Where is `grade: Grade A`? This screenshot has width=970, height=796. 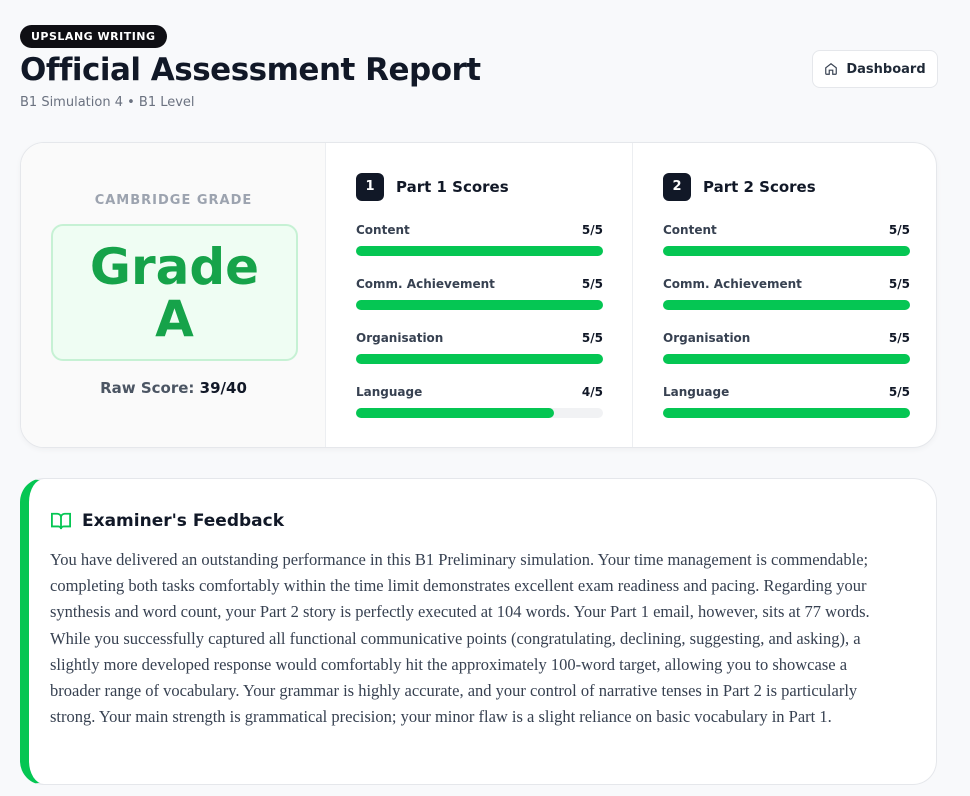
grade: Grade A is located at coordinates (174, 292).